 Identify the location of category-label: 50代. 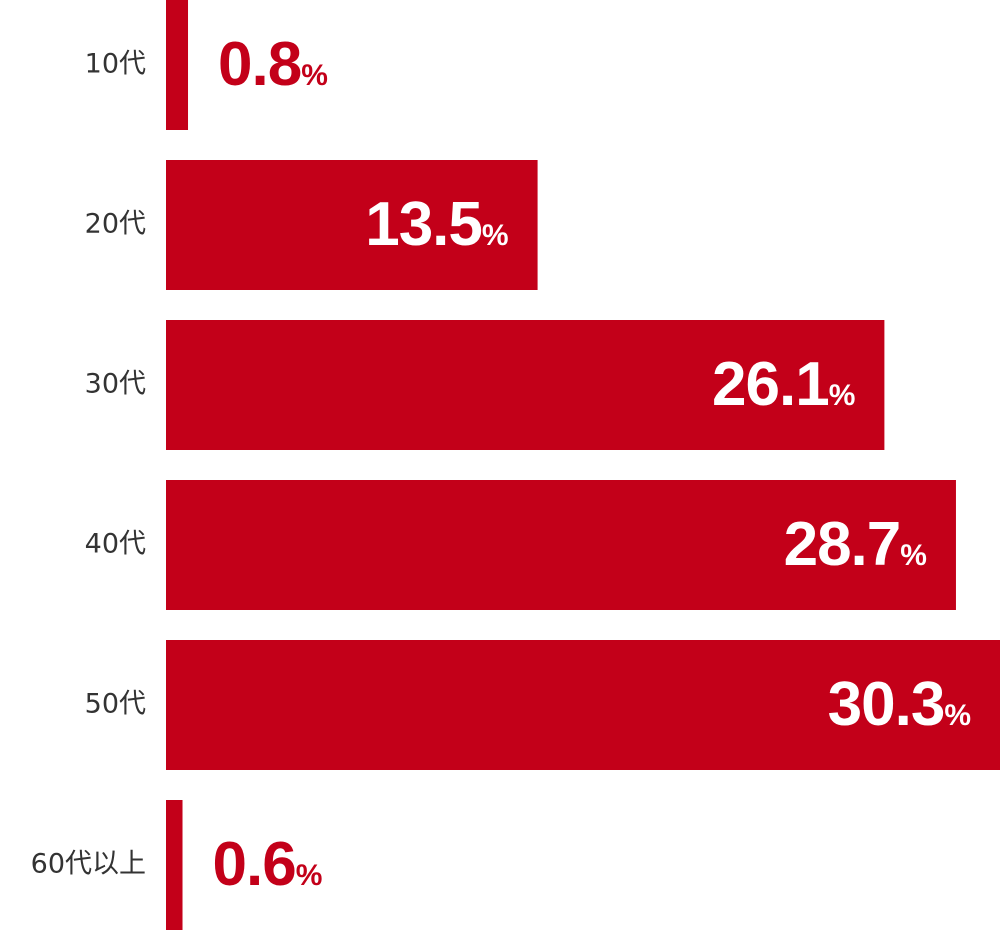
(115, 704).